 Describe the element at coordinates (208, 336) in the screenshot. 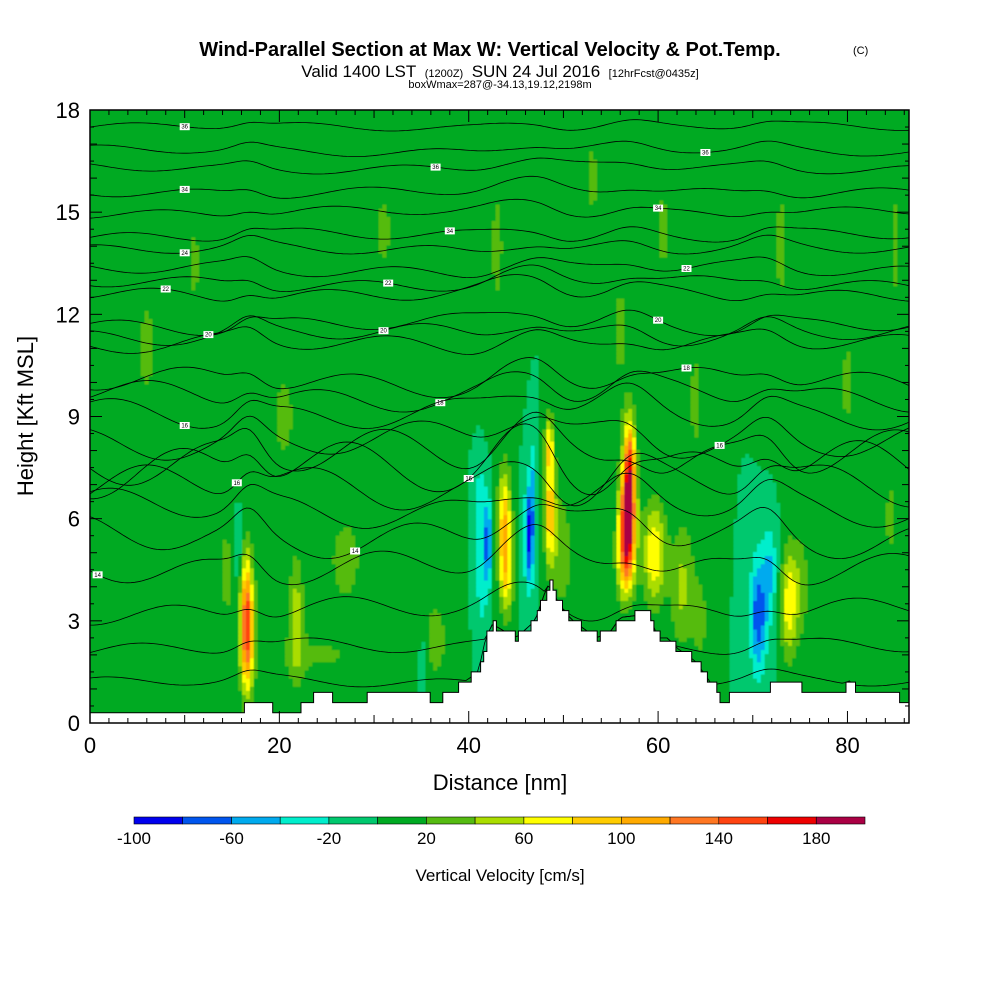

I see `isentrope-label: 20` at that location.